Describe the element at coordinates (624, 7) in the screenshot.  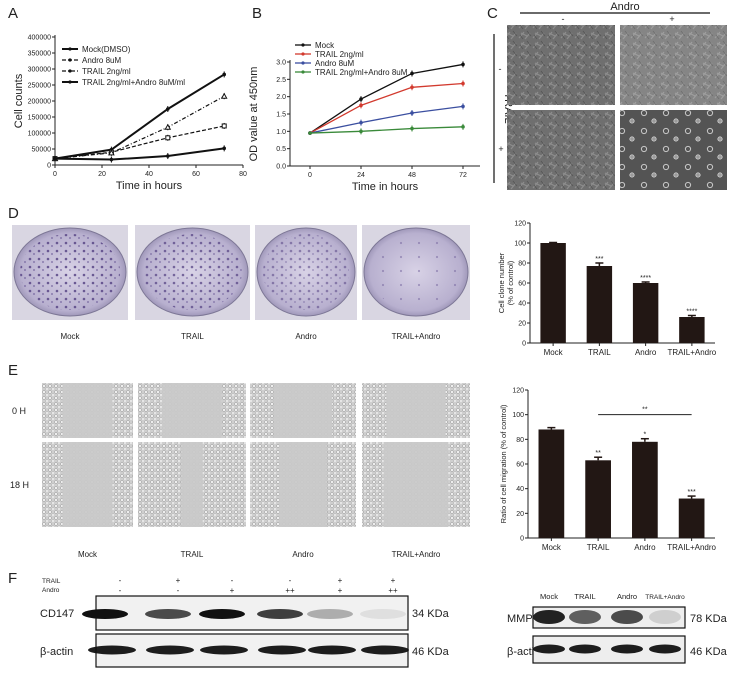
I see `andro-header: Andro` at that location.